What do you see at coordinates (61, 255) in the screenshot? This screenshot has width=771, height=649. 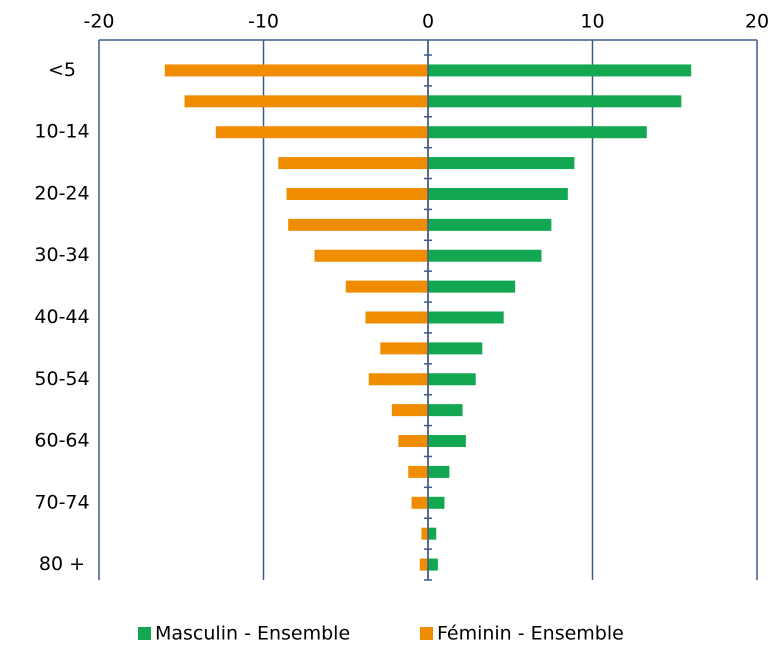 I see `y-tick-label: 30-34` at bounding box center [61, 255].